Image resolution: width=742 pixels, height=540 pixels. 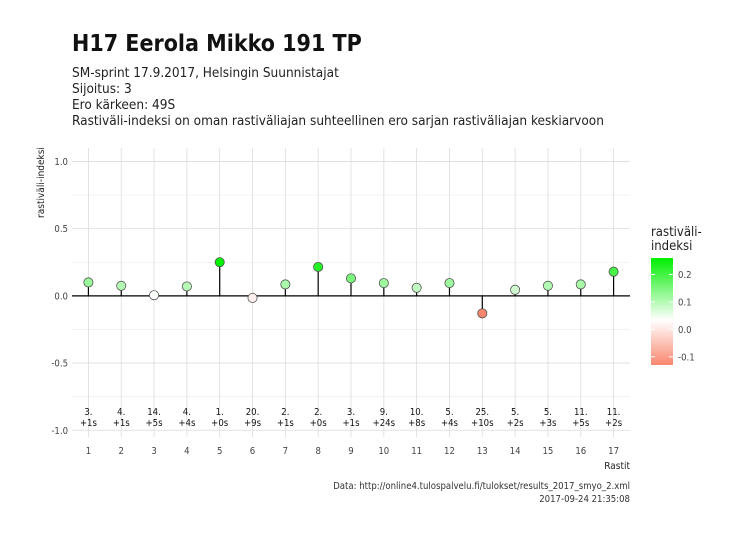 I want to click on y-tick-label: 1.0, so click(x=61, y=162).